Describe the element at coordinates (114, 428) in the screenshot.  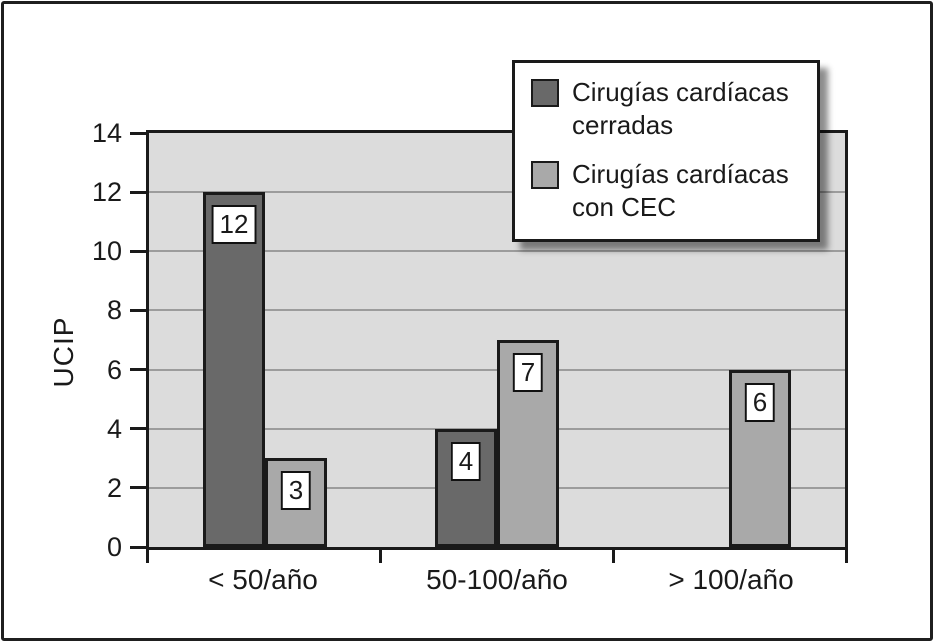
I see `y-tick-label: 4` at that location.